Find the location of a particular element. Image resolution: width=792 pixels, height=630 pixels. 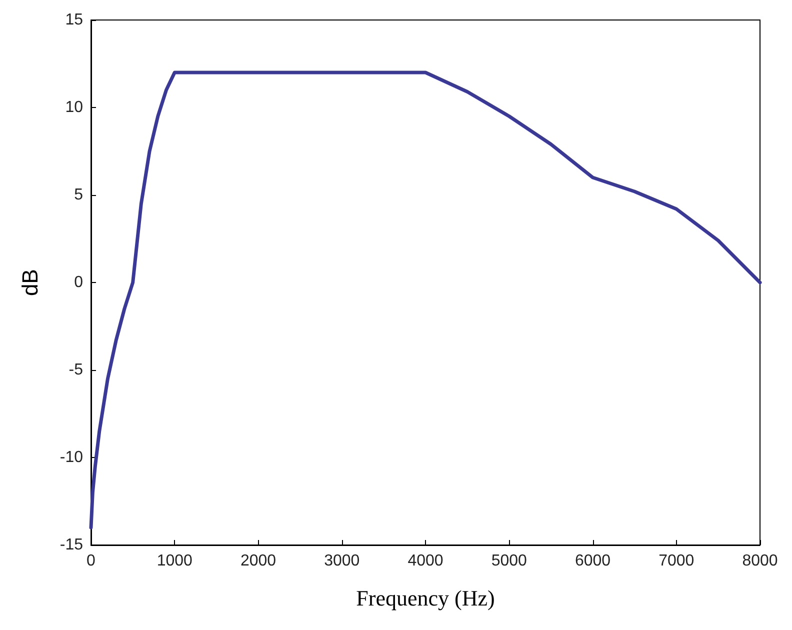

x-tick-label: 6000 is located at coordinates (592, 561).